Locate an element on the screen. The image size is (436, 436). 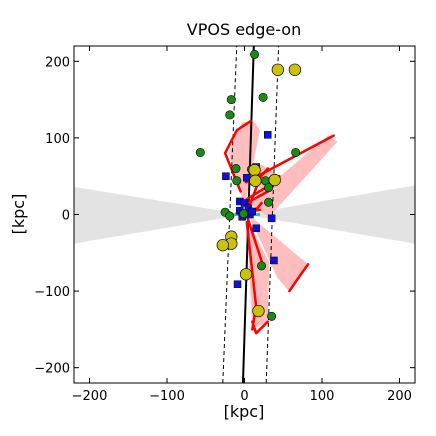
plane-boundary-line is located at coordinates (272, 214).